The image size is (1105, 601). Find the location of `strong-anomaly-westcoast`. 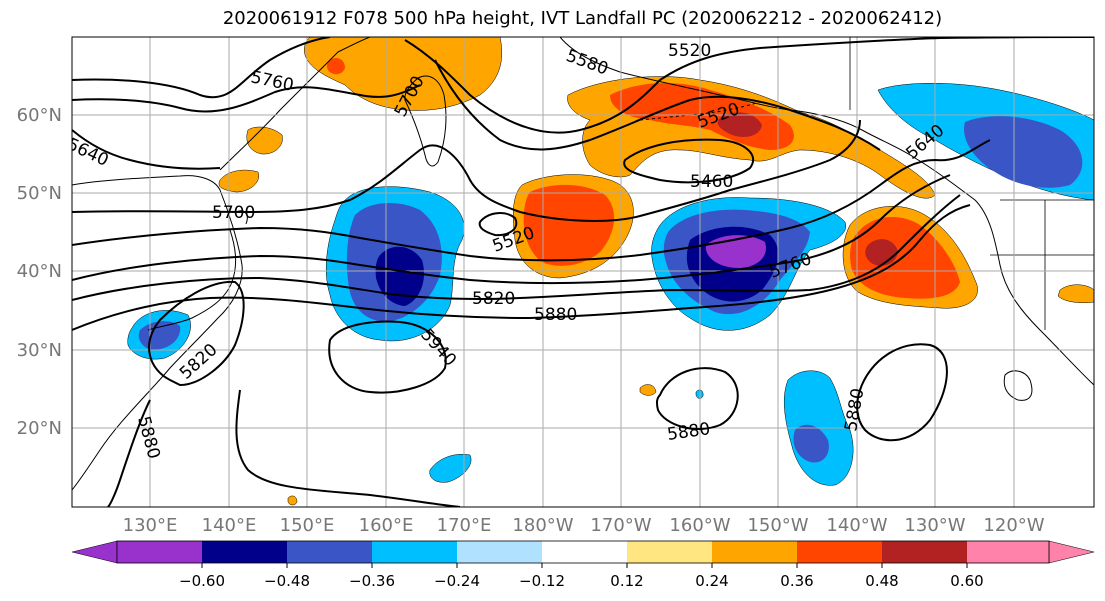

strong-anomaly-westcoast is located at coordinates (905, 257).